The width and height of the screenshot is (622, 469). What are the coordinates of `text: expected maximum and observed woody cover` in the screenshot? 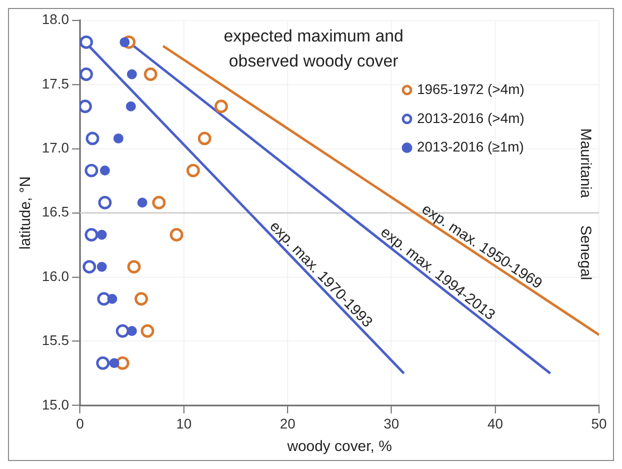 It's located at (314, 48).